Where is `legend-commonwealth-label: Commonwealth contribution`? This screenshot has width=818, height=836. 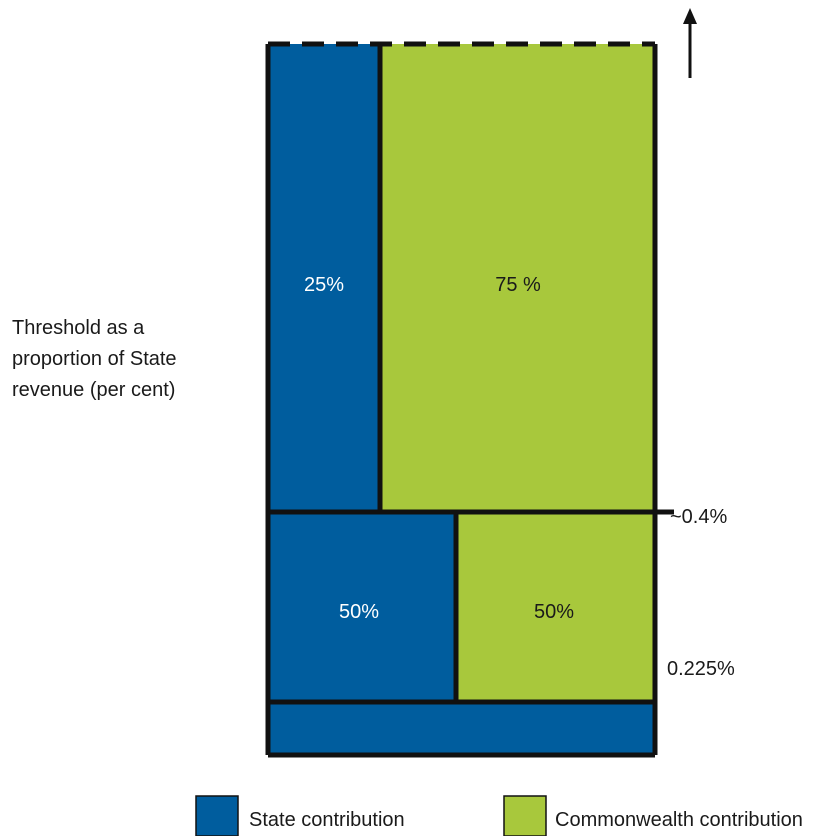
legend-commonwealth-label: Commonwealth contribution is located at coordinates (679, 820).